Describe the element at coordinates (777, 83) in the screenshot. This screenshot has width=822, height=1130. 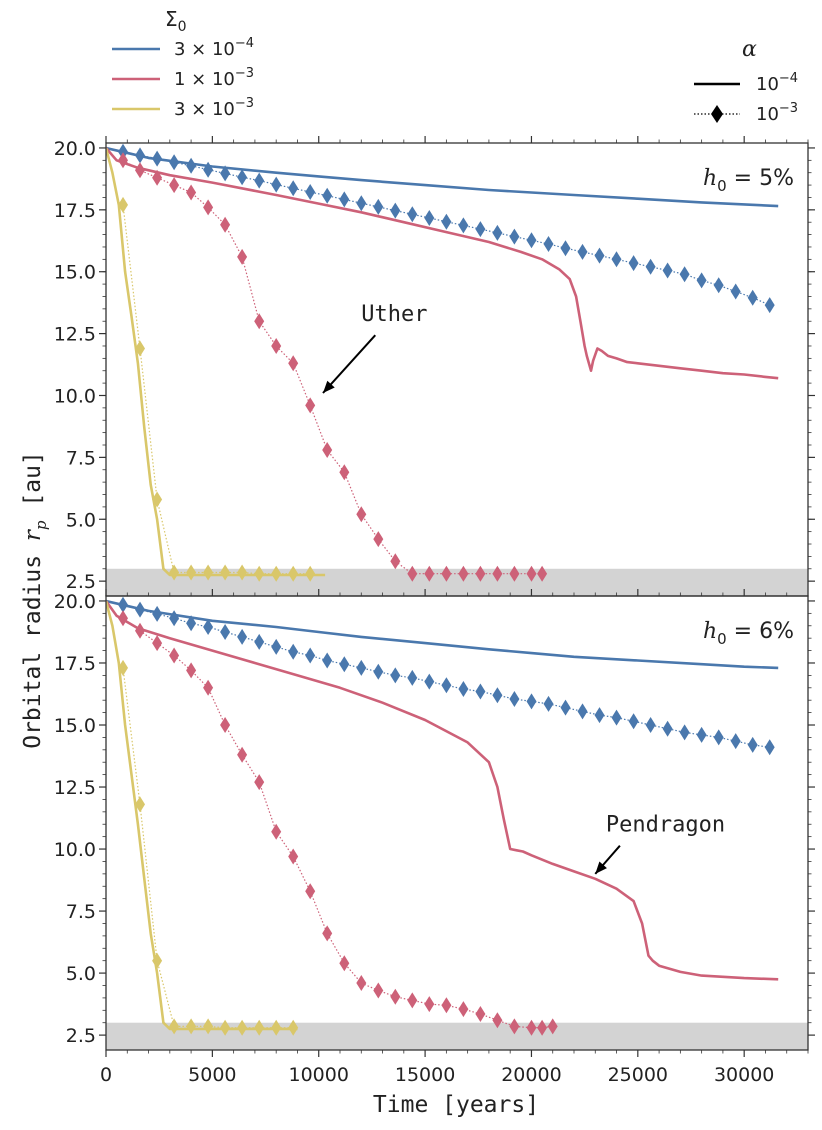
I see `legend-alpha-label-0: 10−4` at that location.